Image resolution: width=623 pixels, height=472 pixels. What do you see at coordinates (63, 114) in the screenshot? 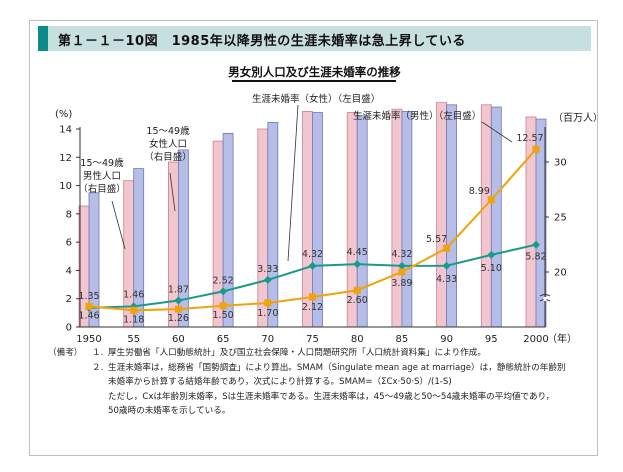
I see `left-axis-unit: (%)` at bounding box center [63, 114].